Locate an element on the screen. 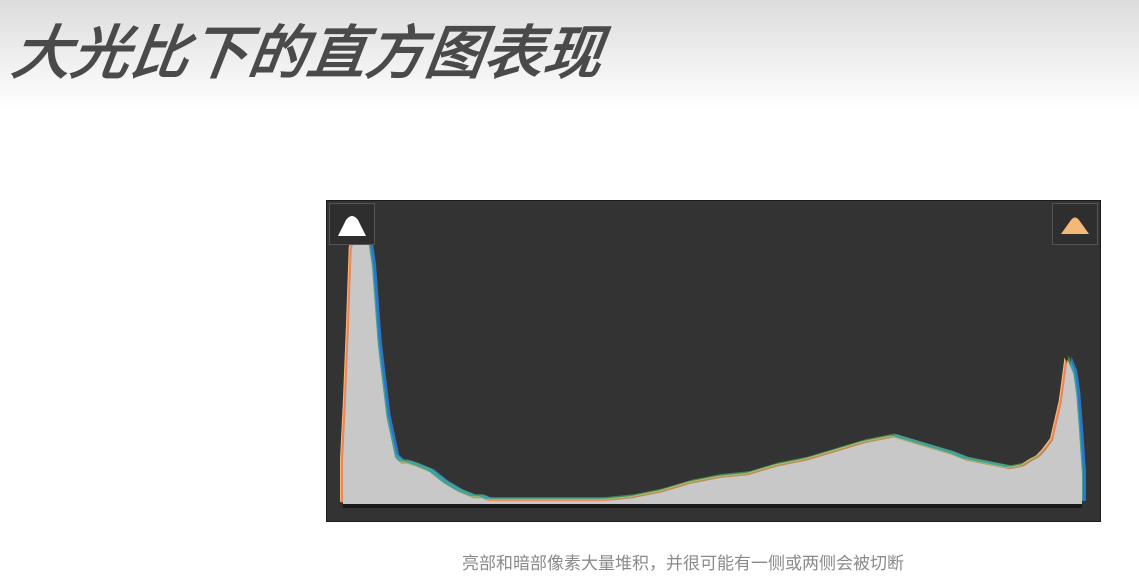 This screenshot has width=1139, height=584. histogram-baseline is located at coordinates (712, 506).